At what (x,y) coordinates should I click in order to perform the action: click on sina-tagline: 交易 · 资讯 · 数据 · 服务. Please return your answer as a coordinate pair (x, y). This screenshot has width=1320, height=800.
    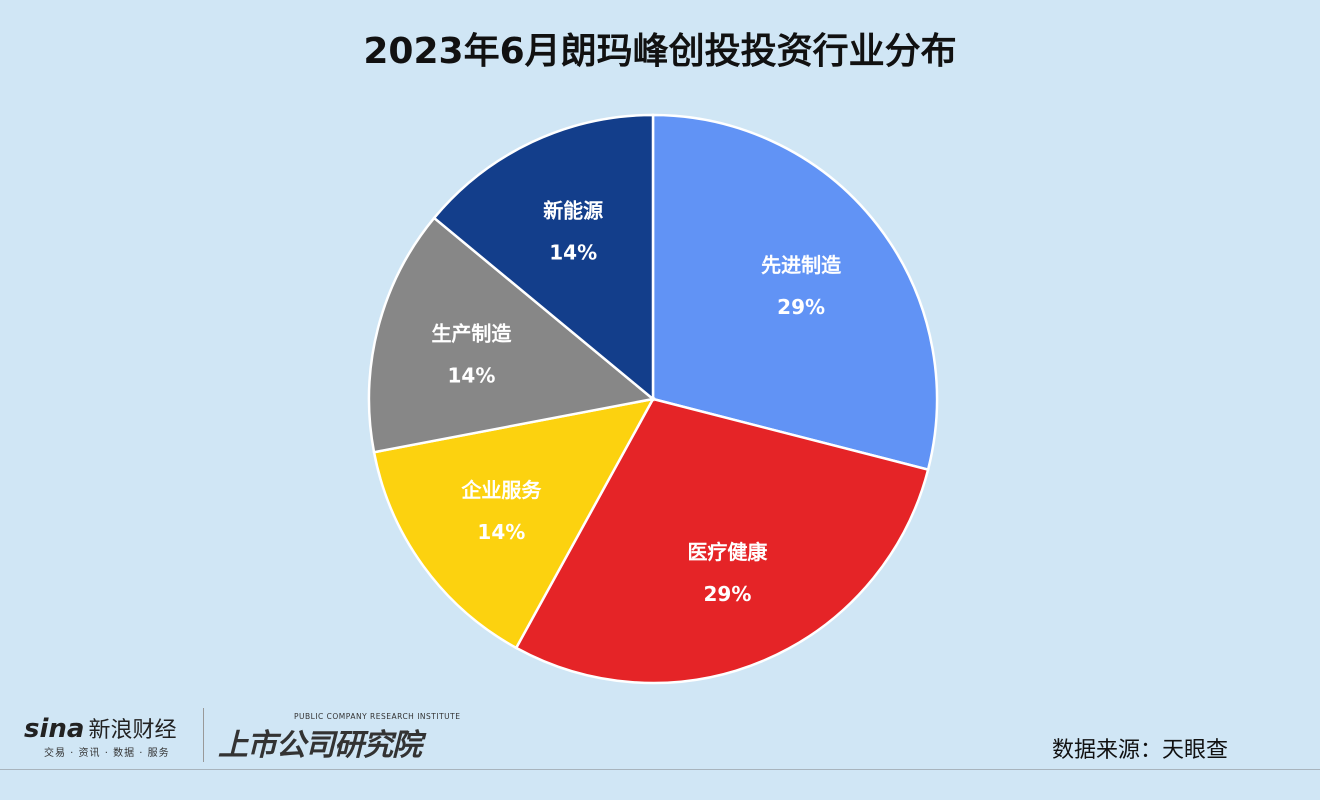
    Looking at the image, I should click on (107, 753).